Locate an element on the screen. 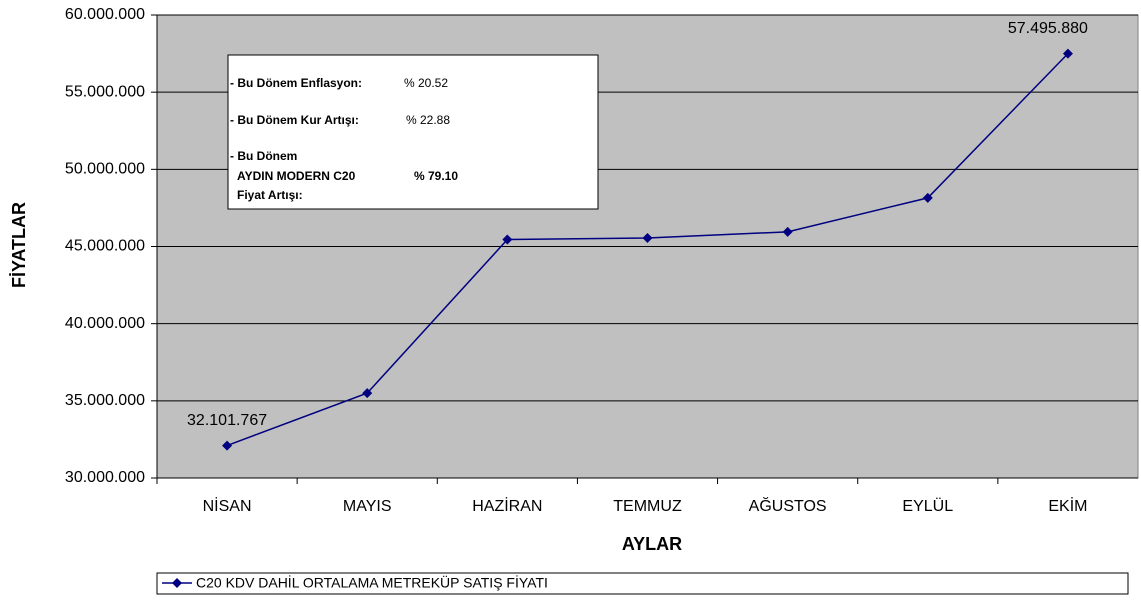  annotation-text: % 79.10 is located at coordinates (436, 176).